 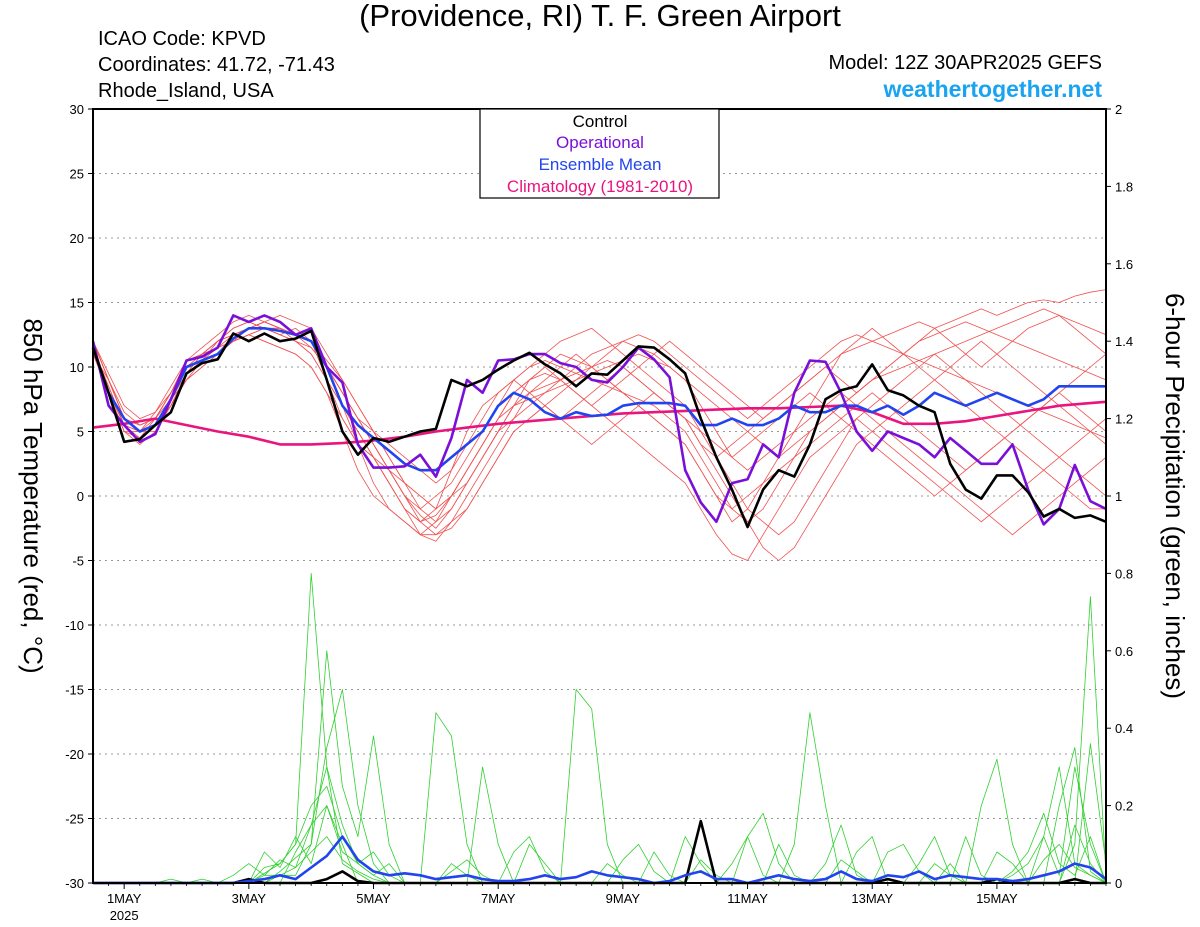 I want to click on y2-tick-label: 1.2, so click(x=1124, y=419).